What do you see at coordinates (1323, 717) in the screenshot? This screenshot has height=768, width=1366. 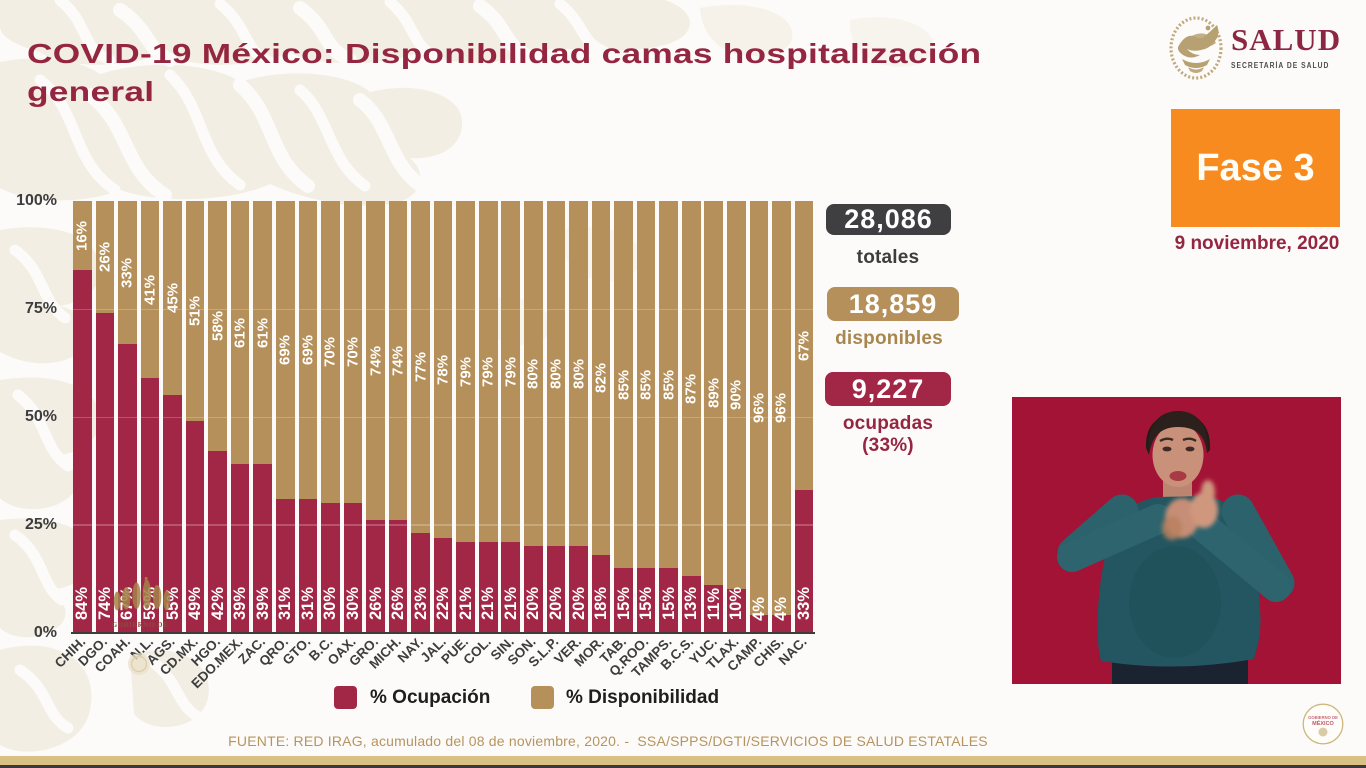 I see `svg-text: GOBIERNO DE` at bounding box center [1323, 717].